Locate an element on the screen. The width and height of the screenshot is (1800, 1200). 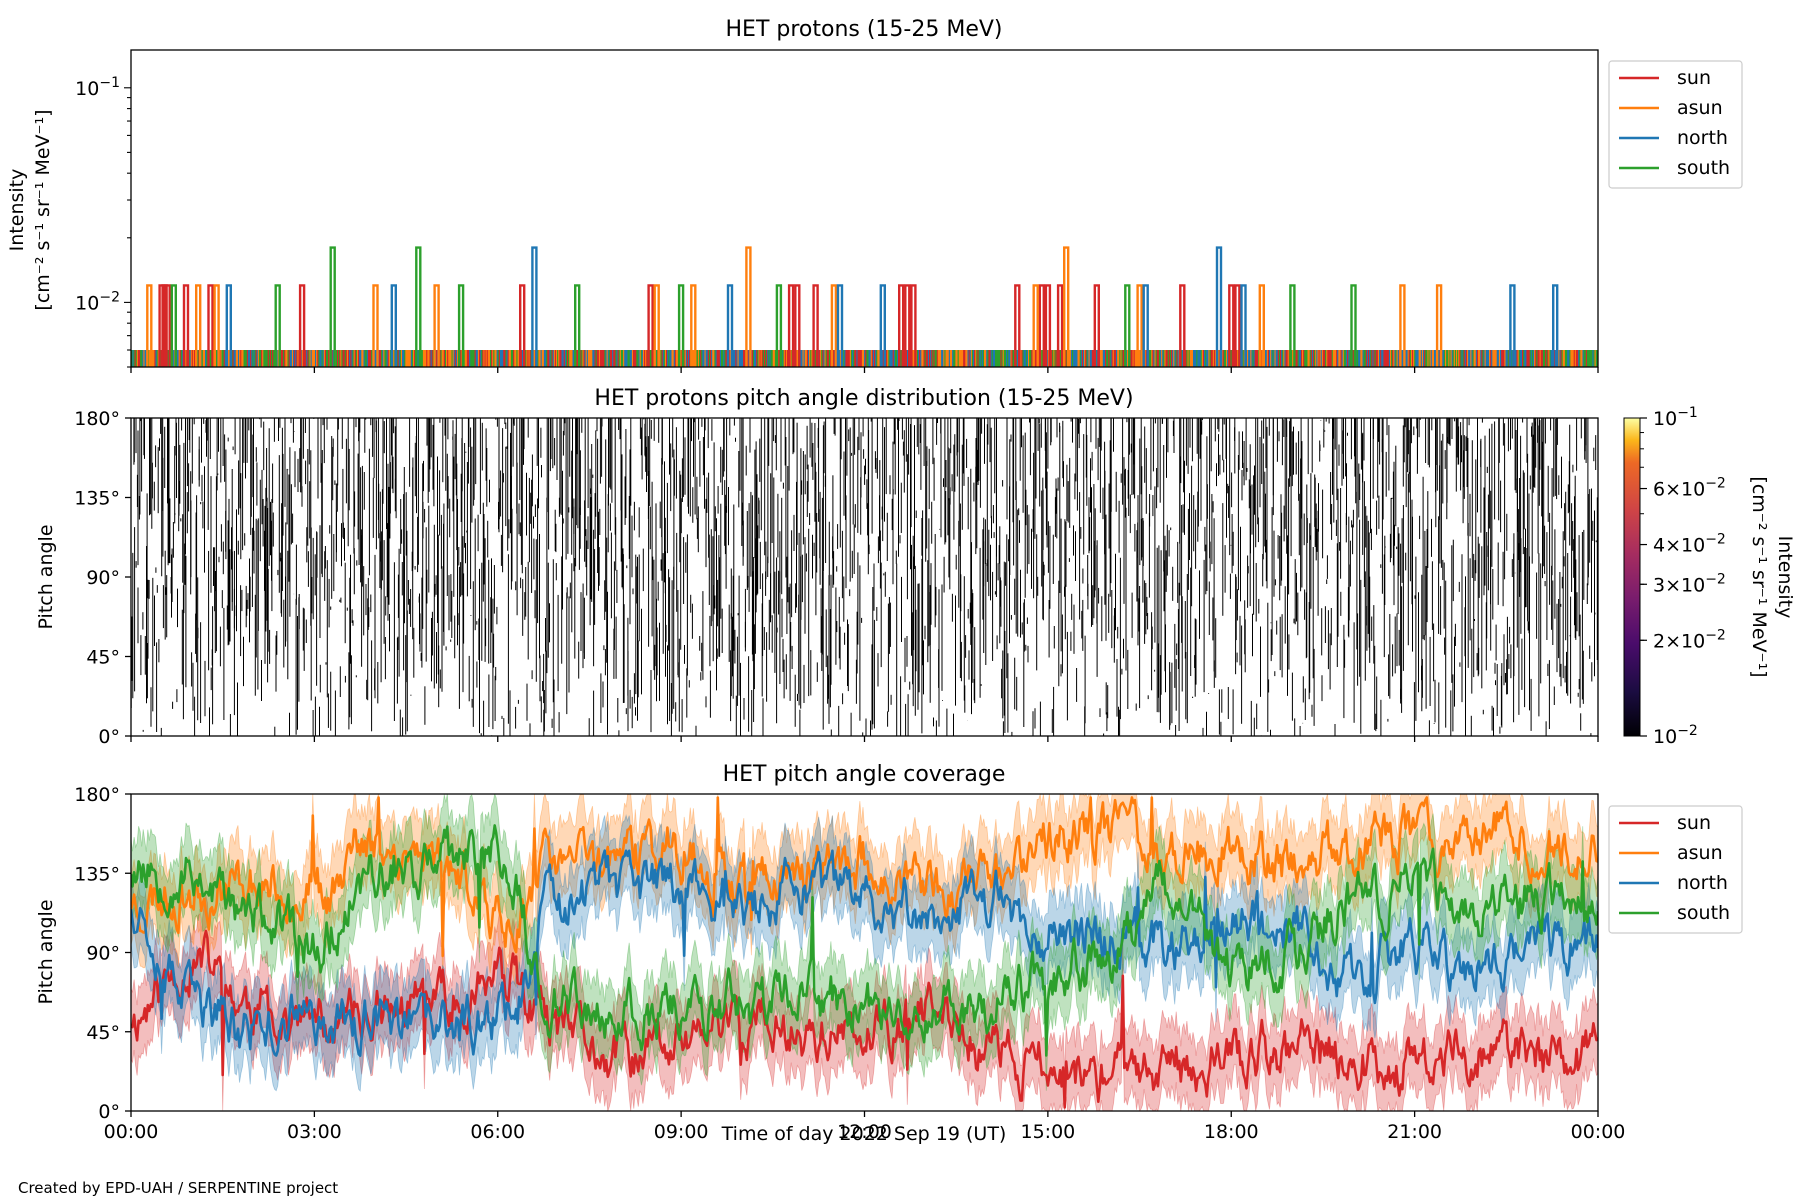
series-south is located at coordinates (763, 306).